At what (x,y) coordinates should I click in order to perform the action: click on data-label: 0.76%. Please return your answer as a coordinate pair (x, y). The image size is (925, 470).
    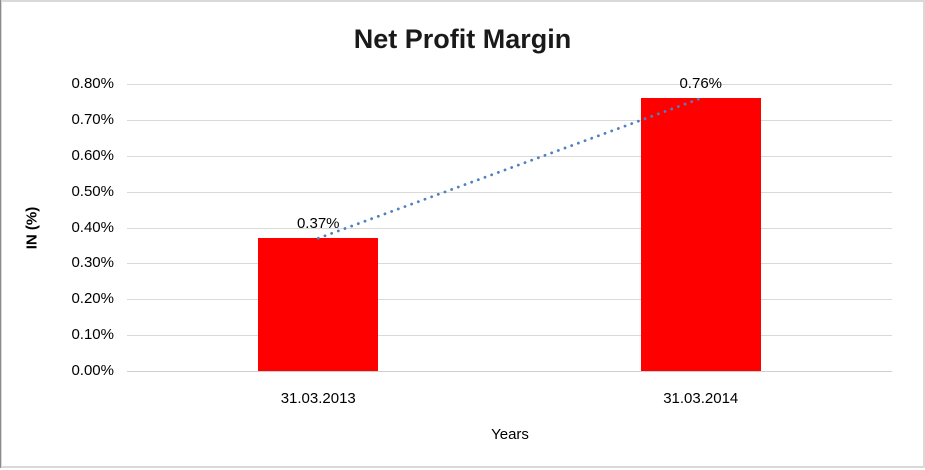
    Looking at the image, I should click on (701, 84).